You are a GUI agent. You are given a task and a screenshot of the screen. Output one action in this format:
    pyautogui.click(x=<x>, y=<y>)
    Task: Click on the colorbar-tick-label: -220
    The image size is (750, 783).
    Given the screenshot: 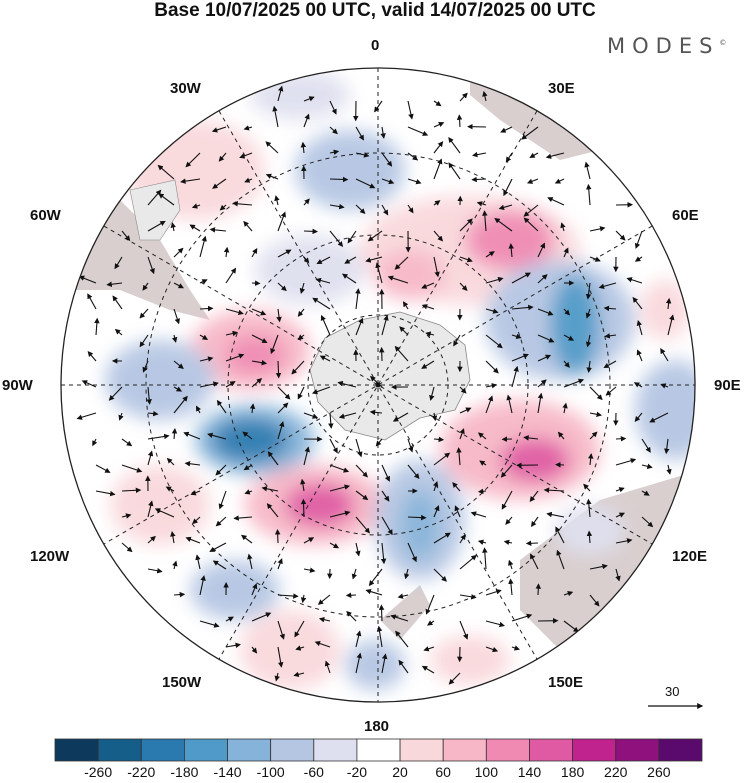 What is the action you would take?
    pyautogui.click(x=141, y=772)
    